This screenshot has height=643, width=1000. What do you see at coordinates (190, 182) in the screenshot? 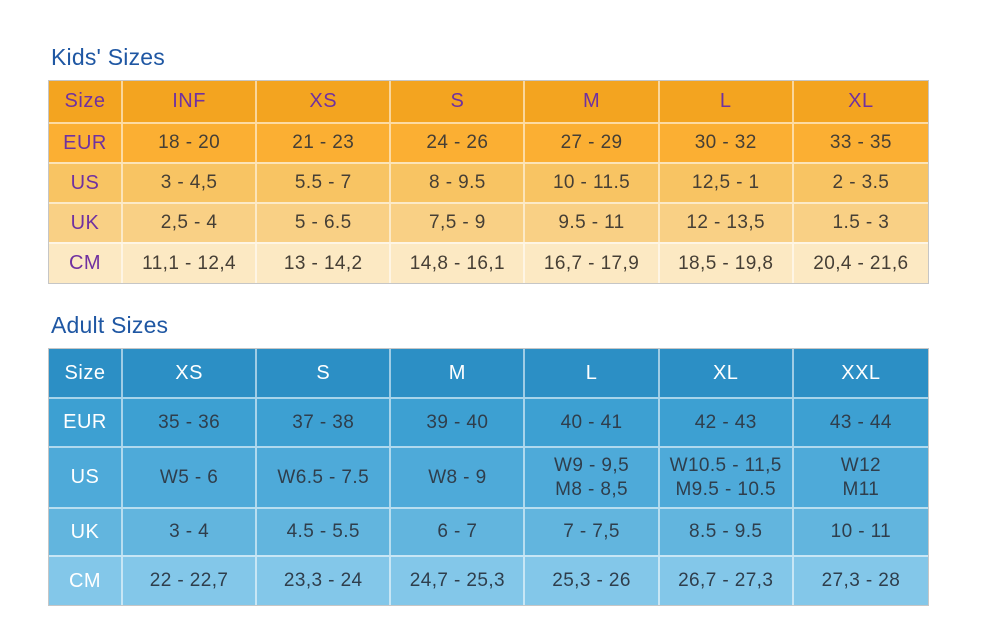
I see `table-cell: 3 - 4,5` at bounding box center [190, 182].